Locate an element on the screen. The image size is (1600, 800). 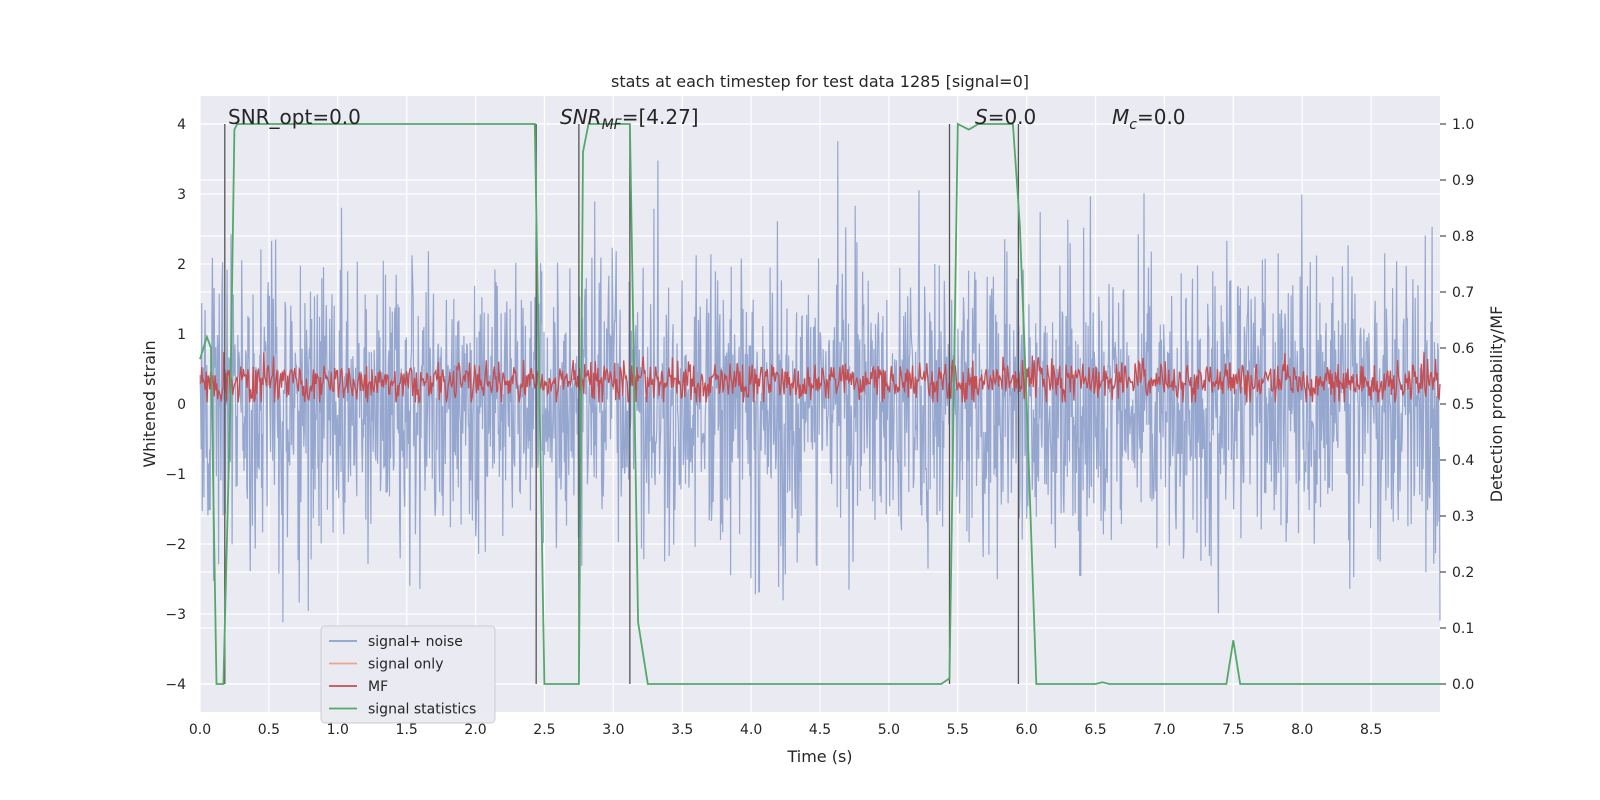
y-left-axis-ticks: 4 3 2 1 0 −1 −2 −3 −4 is located at coordinates (175, 405).